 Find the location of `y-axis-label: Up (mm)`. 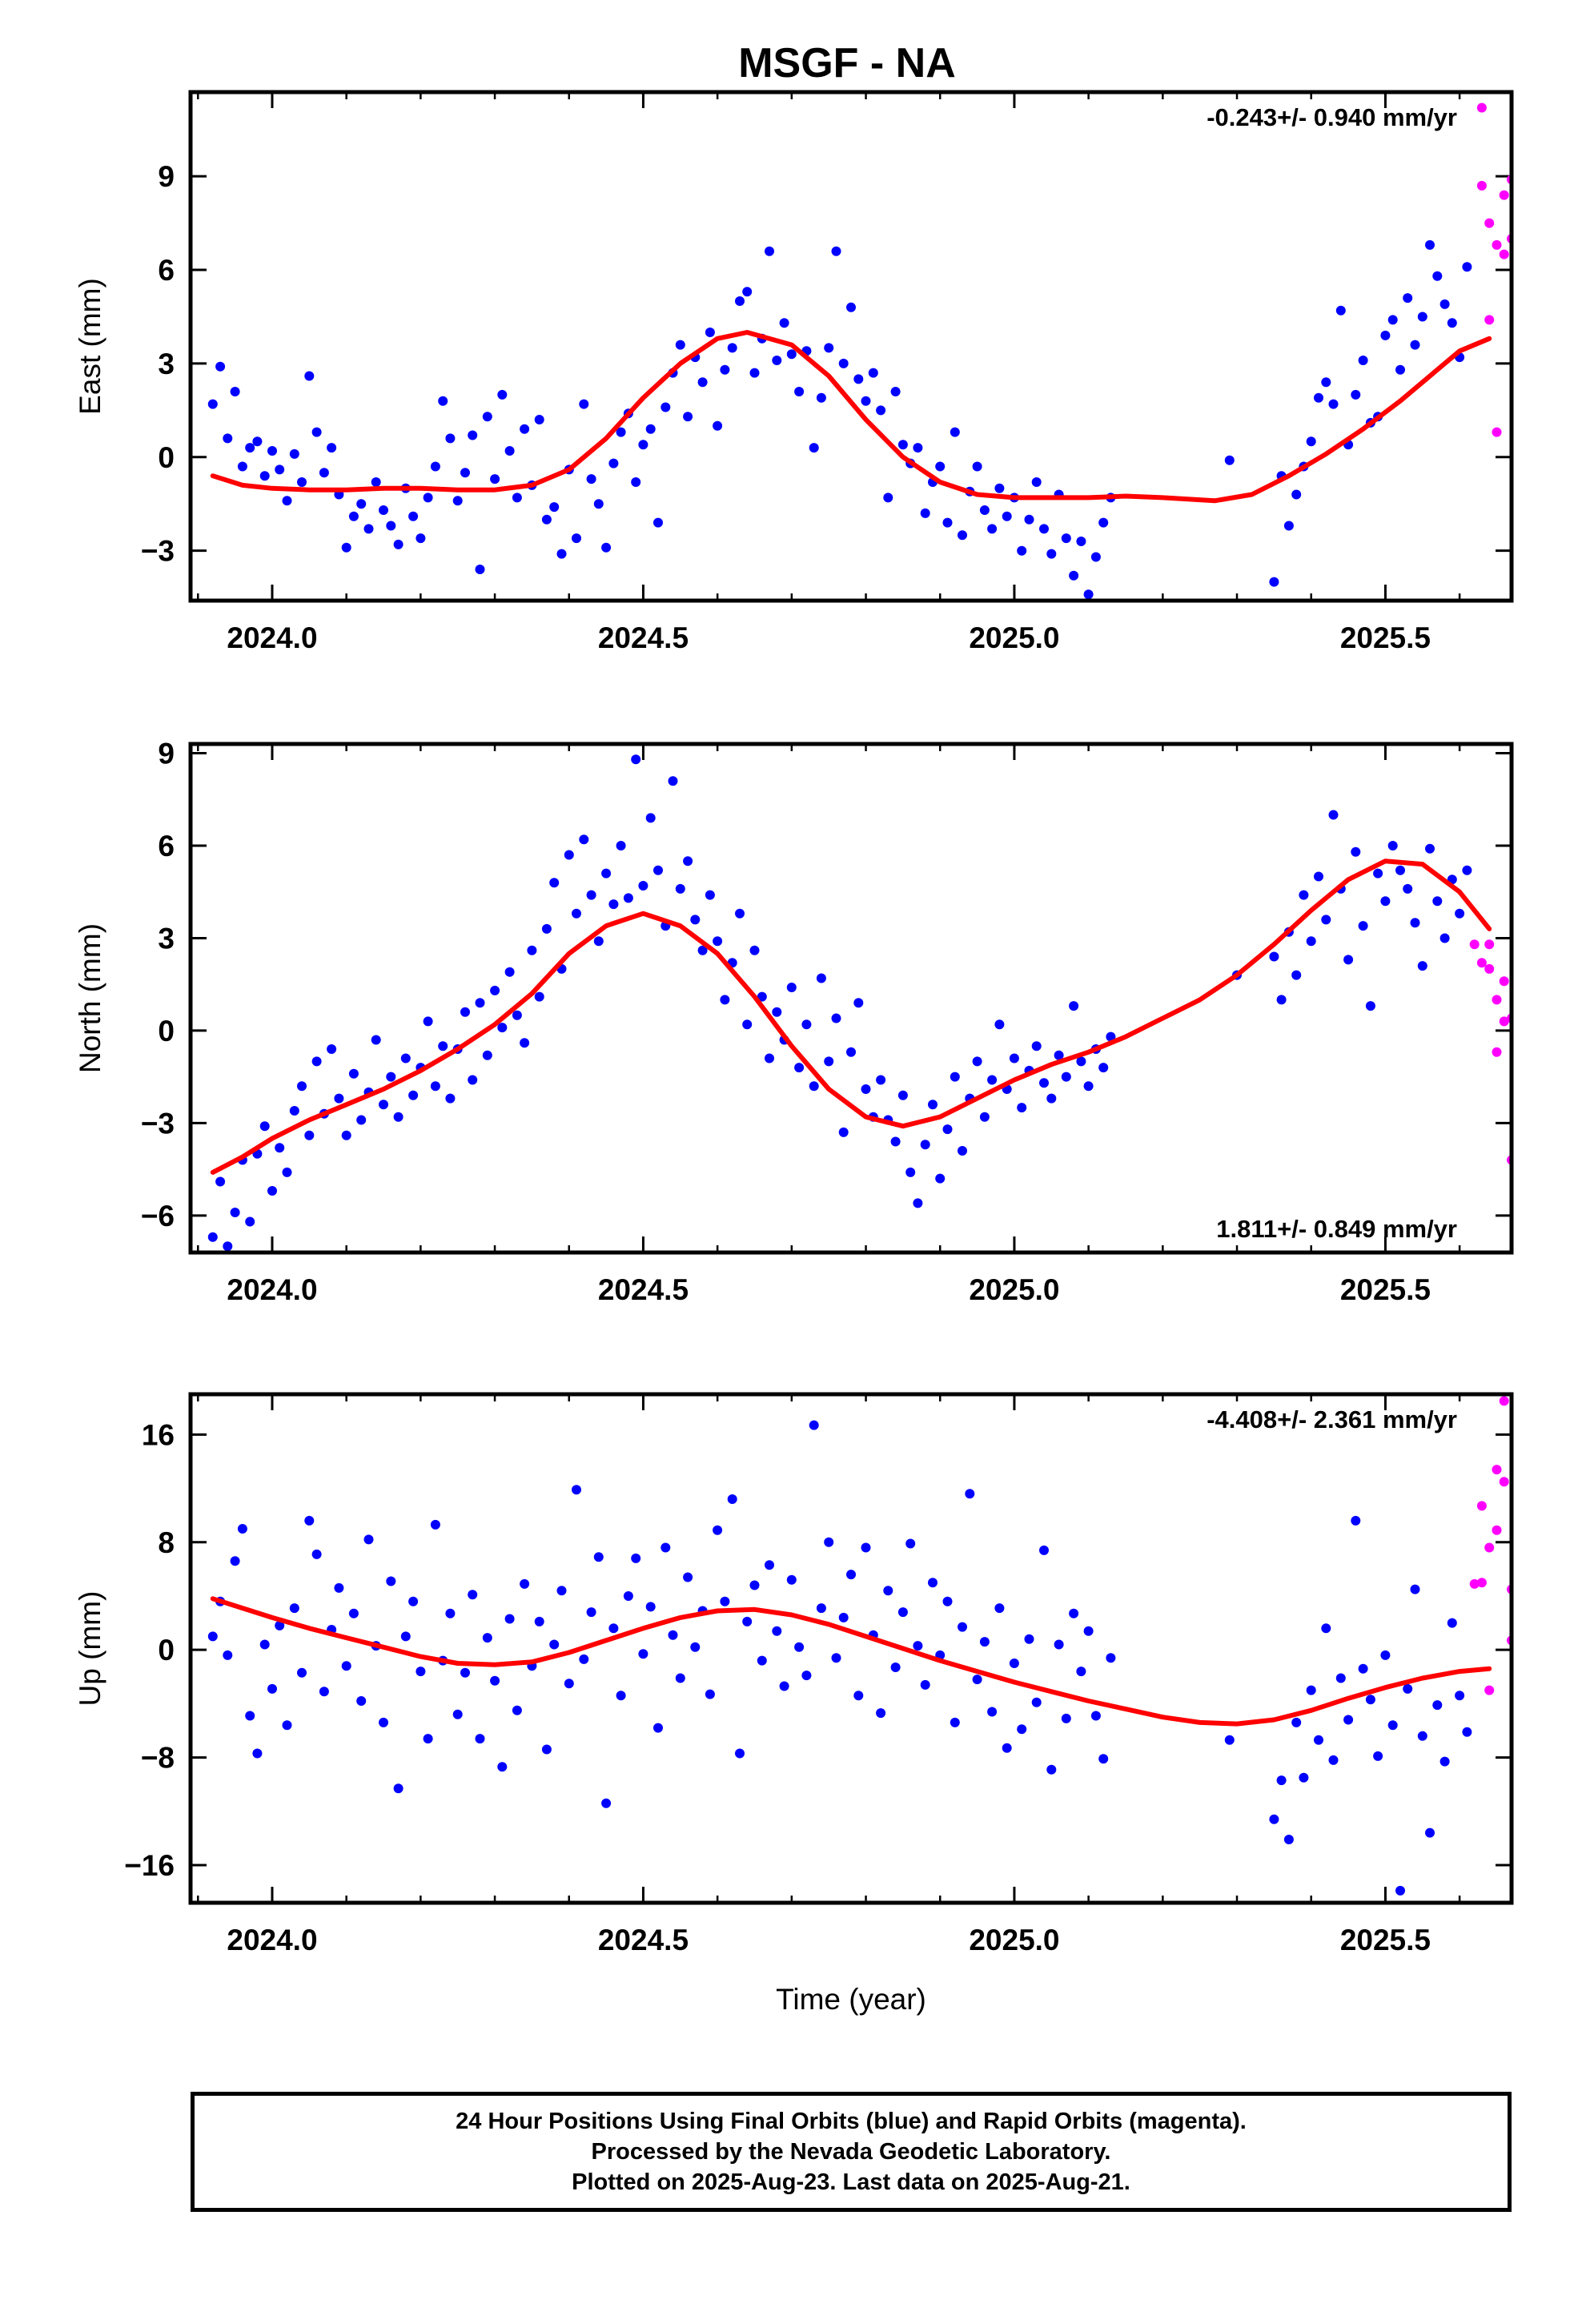

y-axis-label: Up (mm) is located at coordinates (90, 1649).